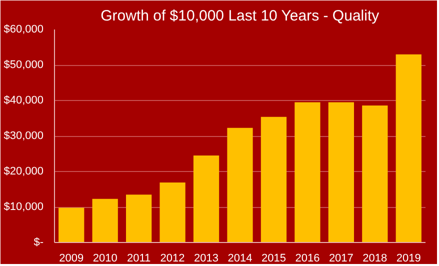 The image size is (439, 266). Describe the element at coordinates (172, 258) in the screenshot. I see `x-tick-label: 2012` at that location.